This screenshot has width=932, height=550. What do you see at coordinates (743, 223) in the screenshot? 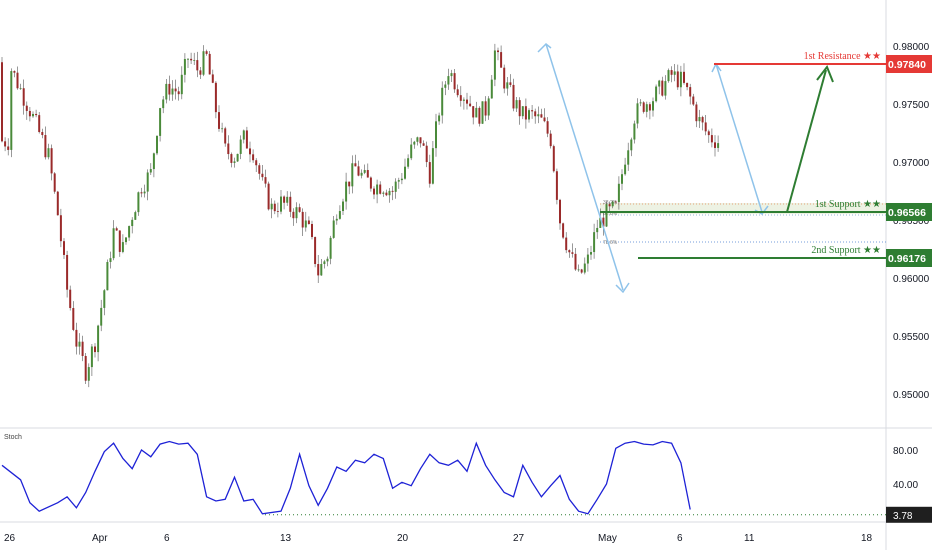
I see `fibonacci-retracement: 38.2% 61.8% 78.6%` at bounding box center [743, 223].